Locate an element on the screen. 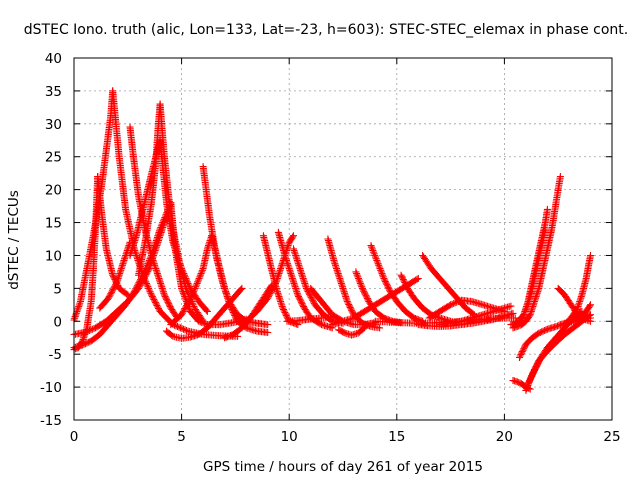 The width and height of the screenshot is (640, 480). y-tick-label: 0 is located at coordinates (57, 322).